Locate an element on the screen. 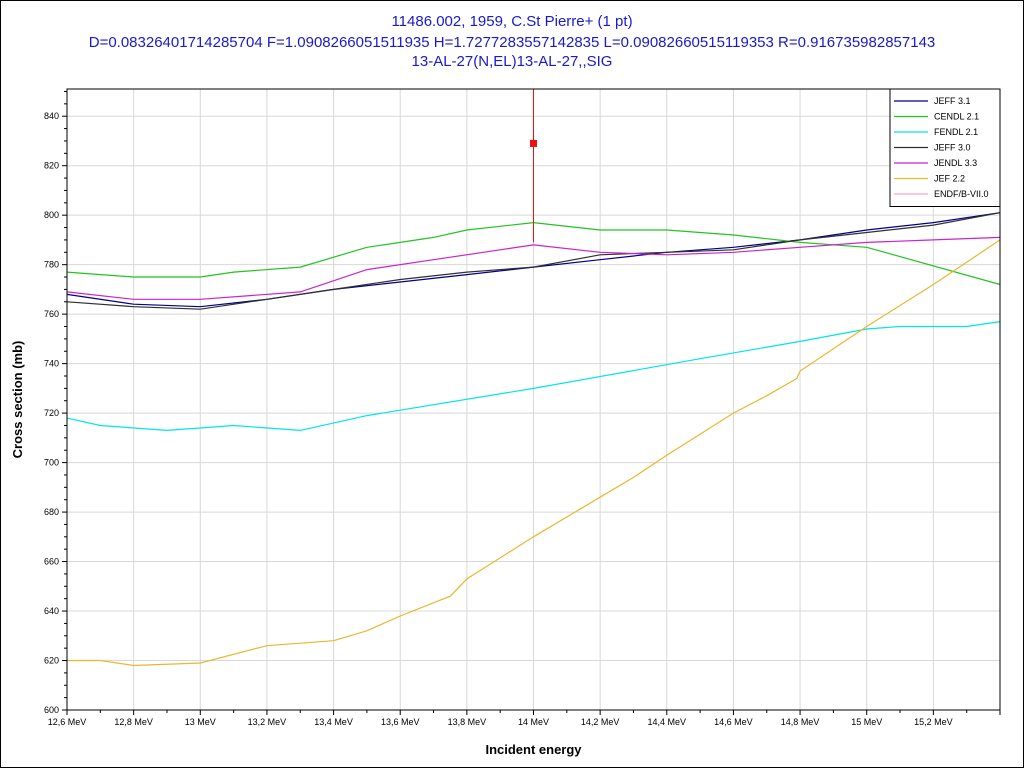 The image size is (1024, 768). y-tick-label: 740 is located at coordinates (51, 364).